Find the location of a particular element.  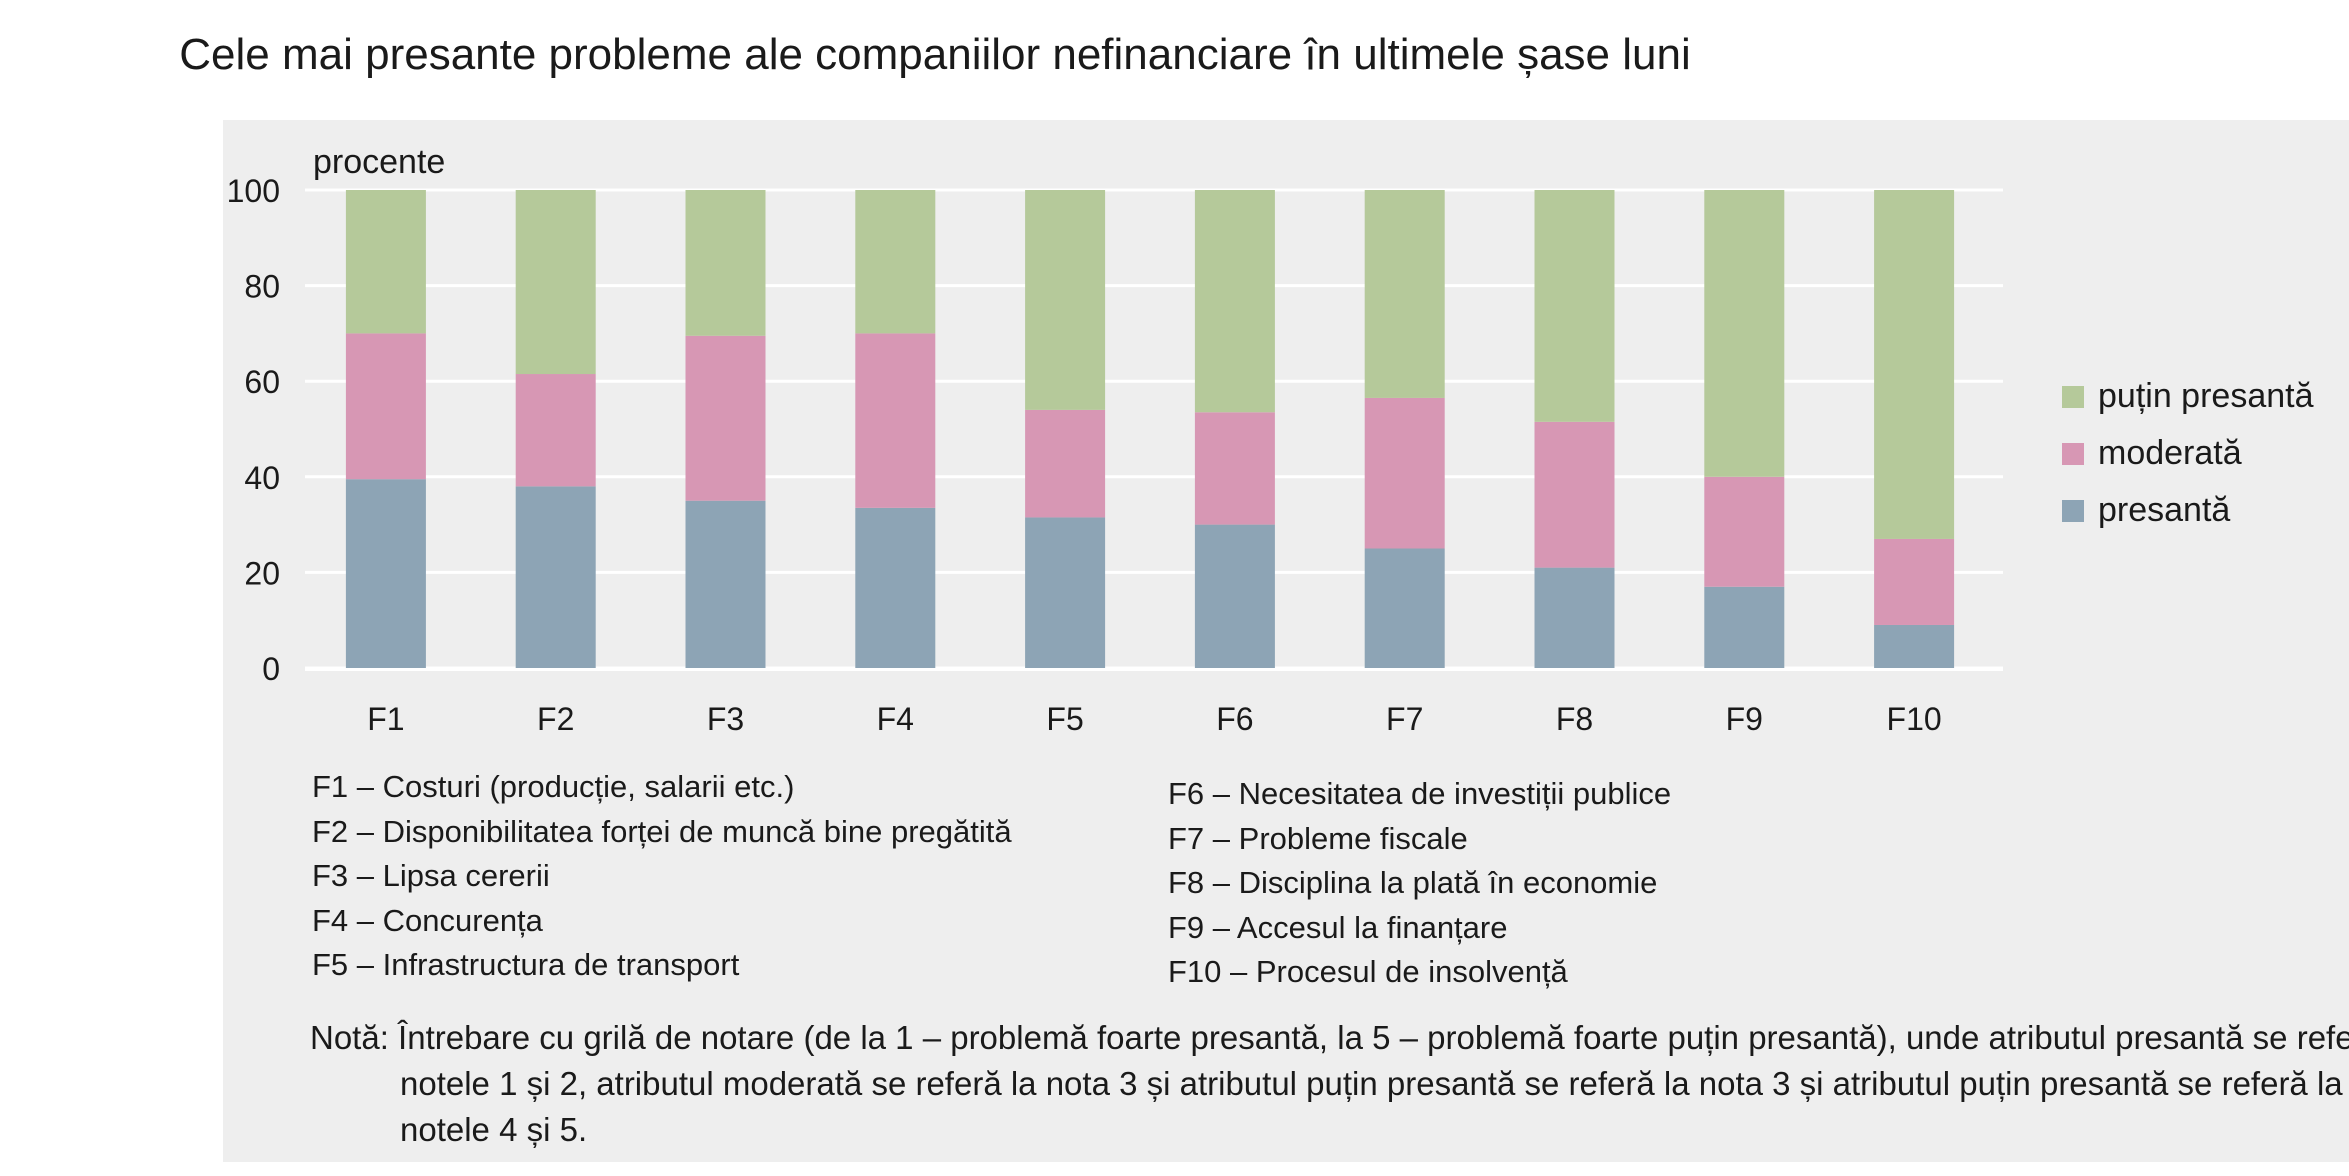

definition-f8: F8 – Disciplina la plată în economie is located at coordinates (1413, 882).